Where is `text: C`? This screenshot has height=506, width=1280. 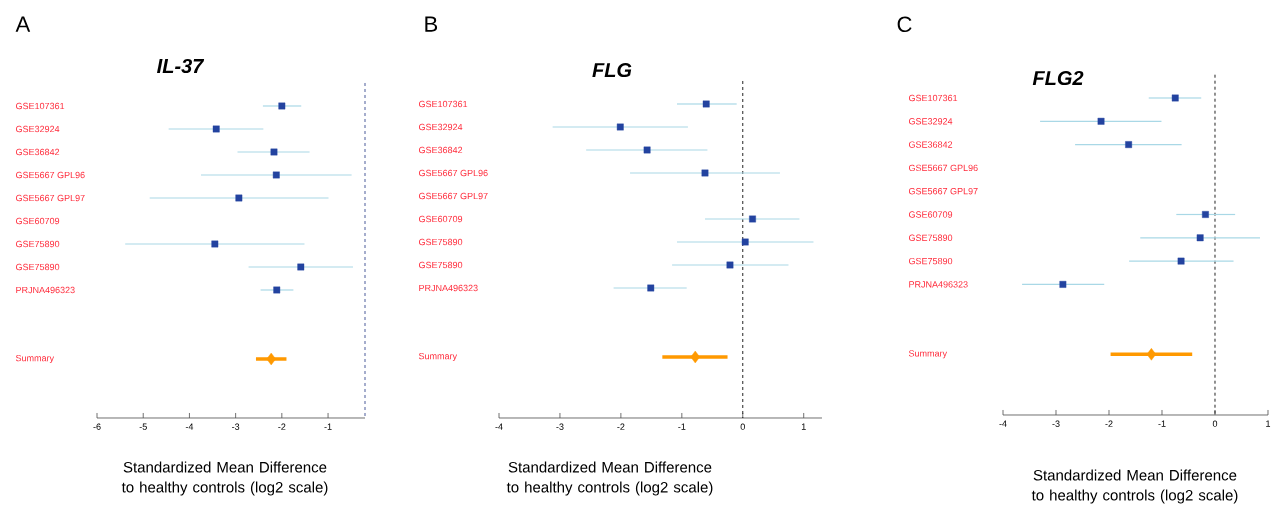 text: C is located at coordinates (904, 24).